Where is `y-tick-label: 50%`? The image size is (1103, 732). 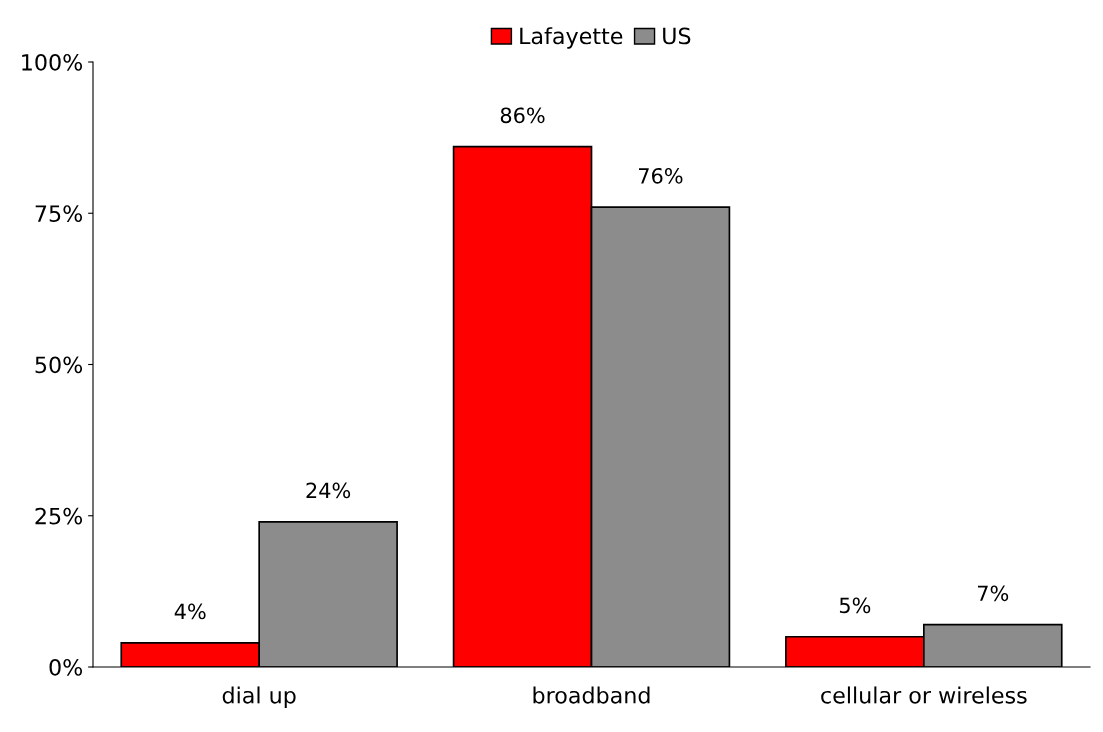
y-tick-label: 50% is located at coordinates (59, 365).